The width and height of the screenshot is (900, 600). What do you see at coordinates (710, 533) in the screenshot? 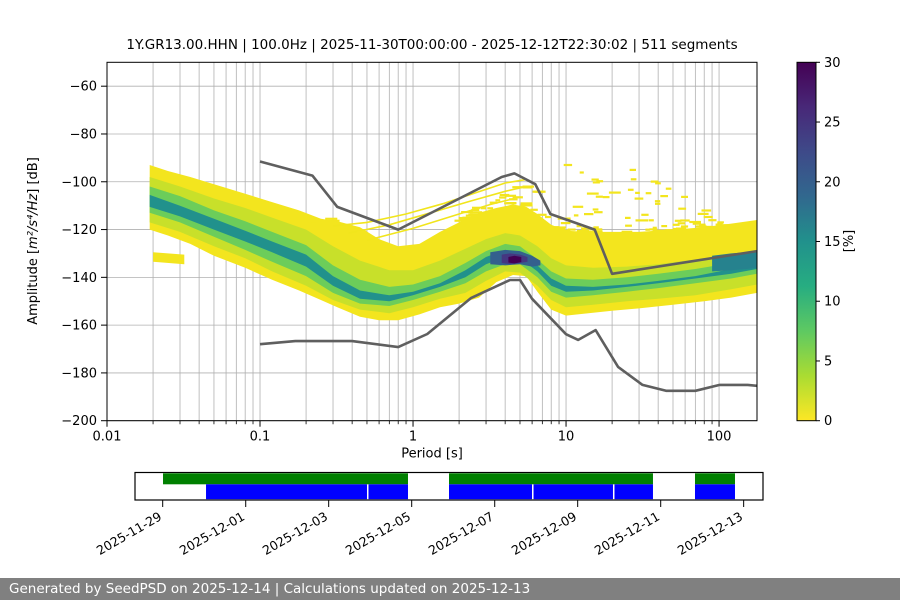
I see `availability-date-label: 2025-12-13` at bounding box center [710, 533].